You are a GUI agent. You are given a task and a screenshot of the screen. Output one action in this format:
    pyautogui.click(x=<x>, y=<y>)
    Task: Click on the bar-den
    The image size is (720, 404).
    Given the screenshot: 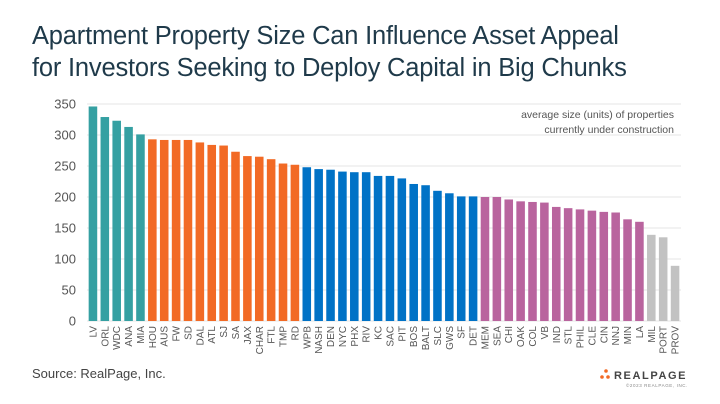 What is the action you would take?
    pyautogui.click(x=330, y=245)
    